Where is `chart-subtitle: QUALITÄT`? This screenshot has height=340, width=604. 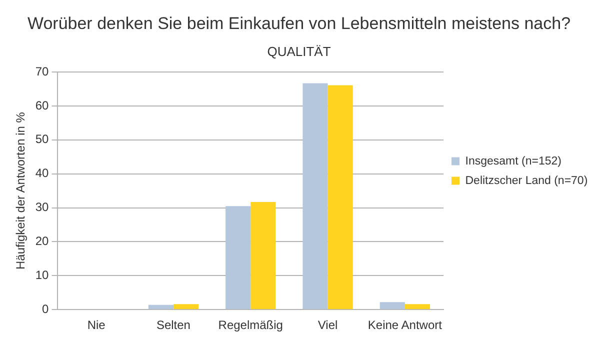
chart-subtitle: QUALITÄT is located at coordinates (299, 51).